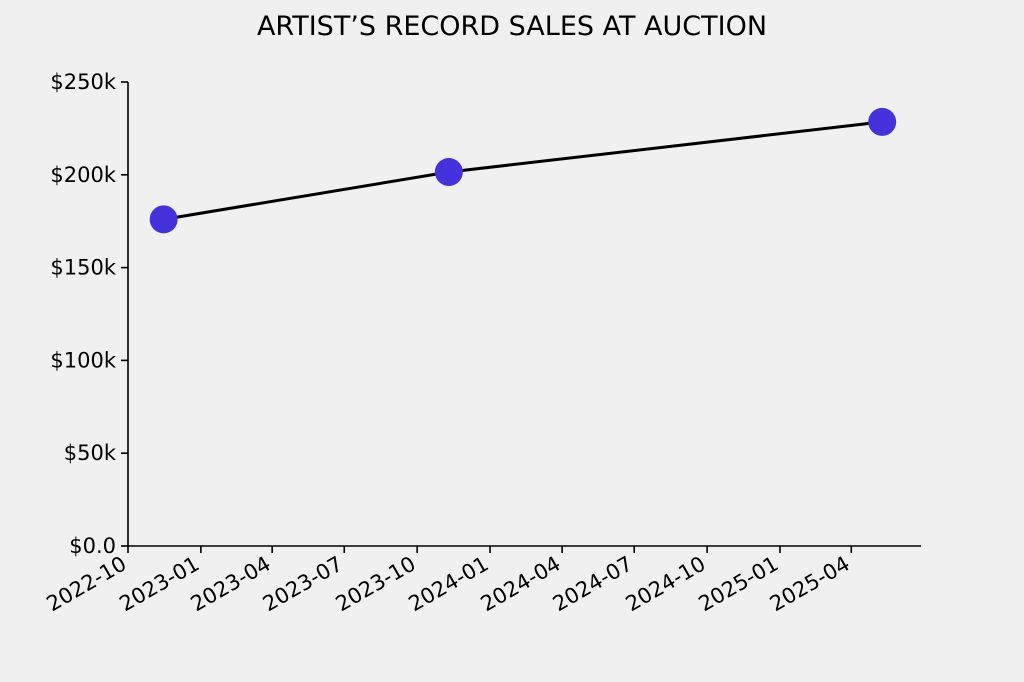 Image resolution: width=1024 pixels, height=682 pixels. What do you see at coordinates (303, 584) in the screenshot?
I see `x-tick-label: 2023-07` at bounding box center [303, 584].